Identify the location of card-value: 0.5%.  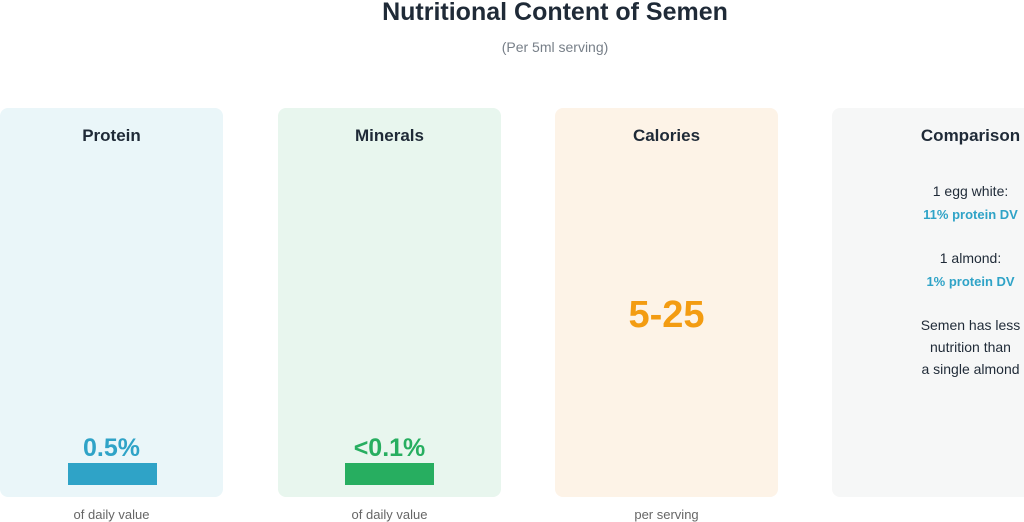
(111, 448).